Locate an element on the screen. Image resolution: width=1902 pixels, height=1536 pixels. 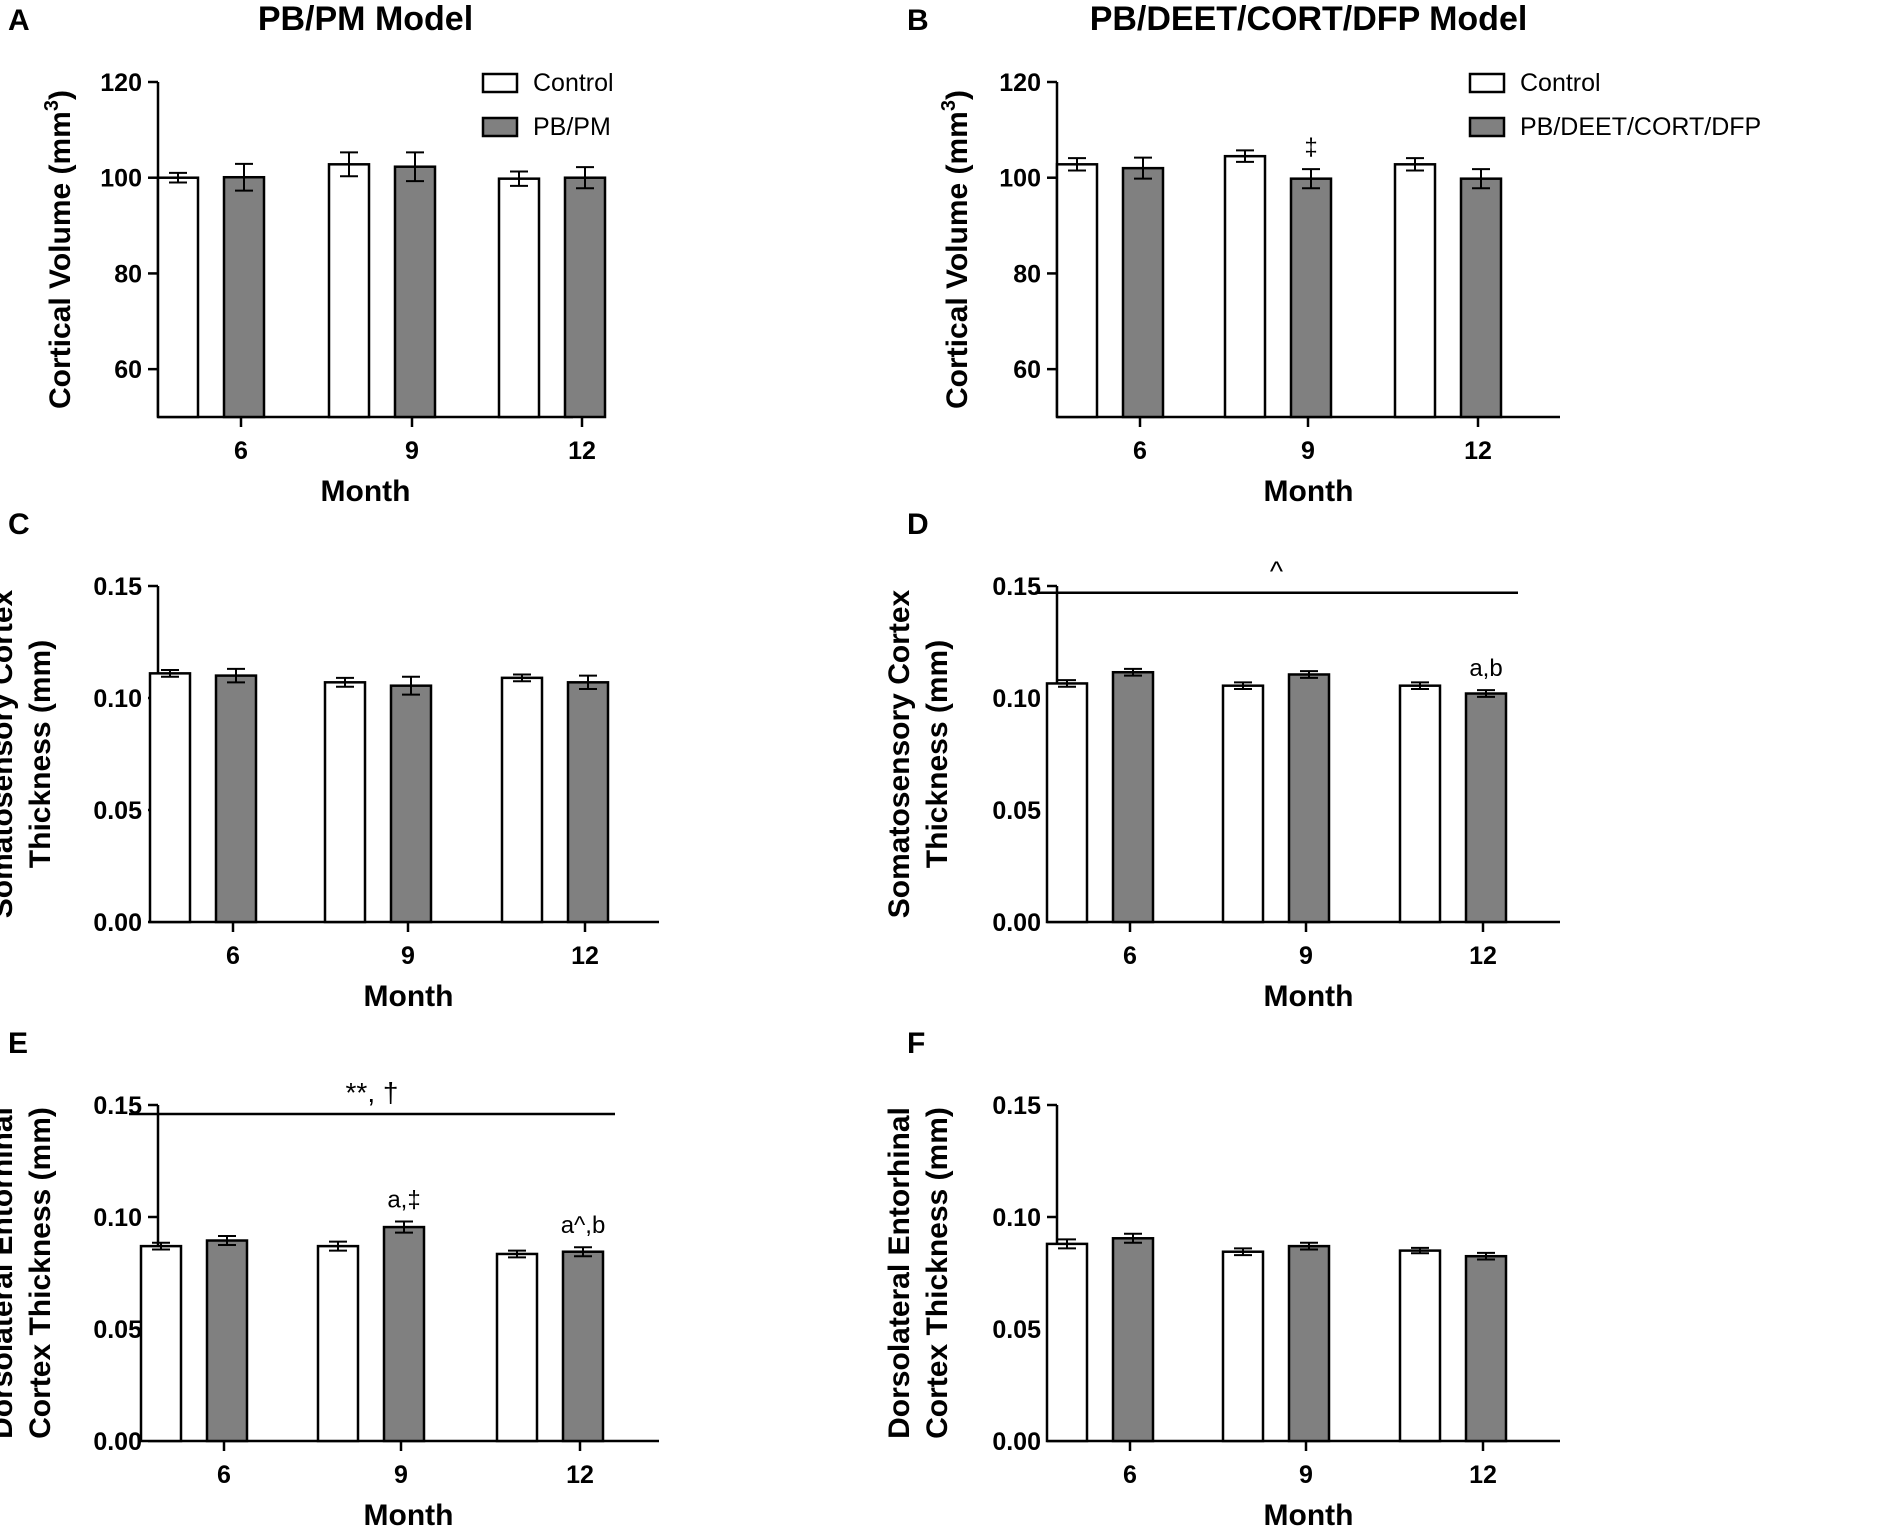
panel-letter: A is located at coordinates (19, 20).